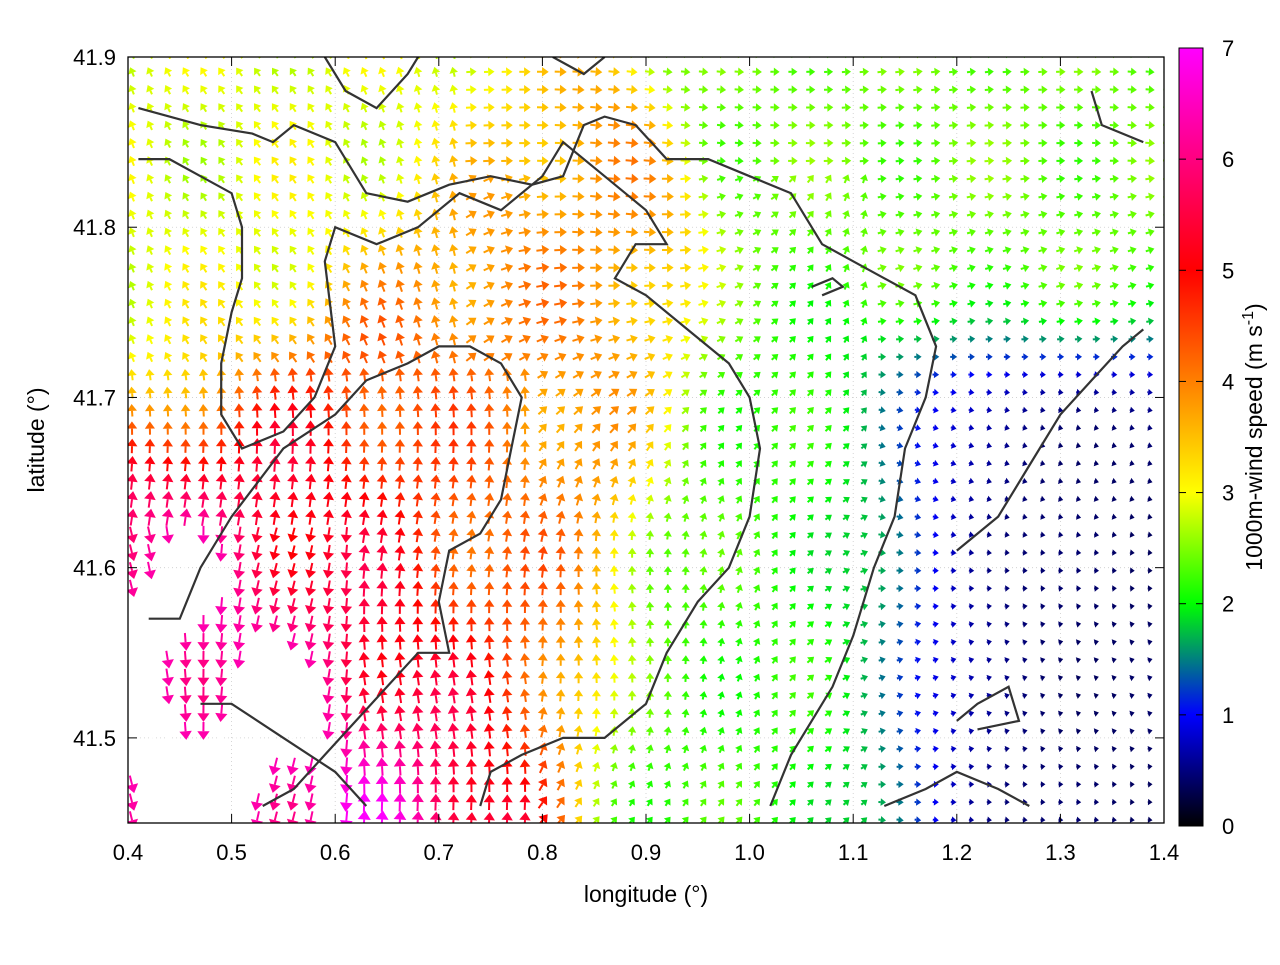 The width and height of the screenshot is (1280, 965). Describe the element at coordinates (542, 852) in the screenshot. I see `x-tick-label: 0.8` at that location.